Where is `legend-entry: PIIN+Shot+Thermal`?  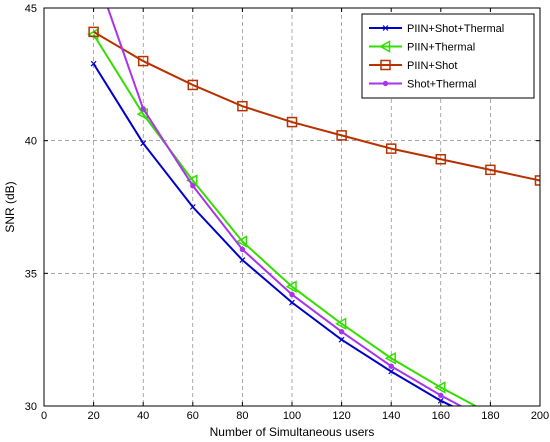
legend-entry: PIIN+Shot+Thermal is located at coordinates (436, 29).